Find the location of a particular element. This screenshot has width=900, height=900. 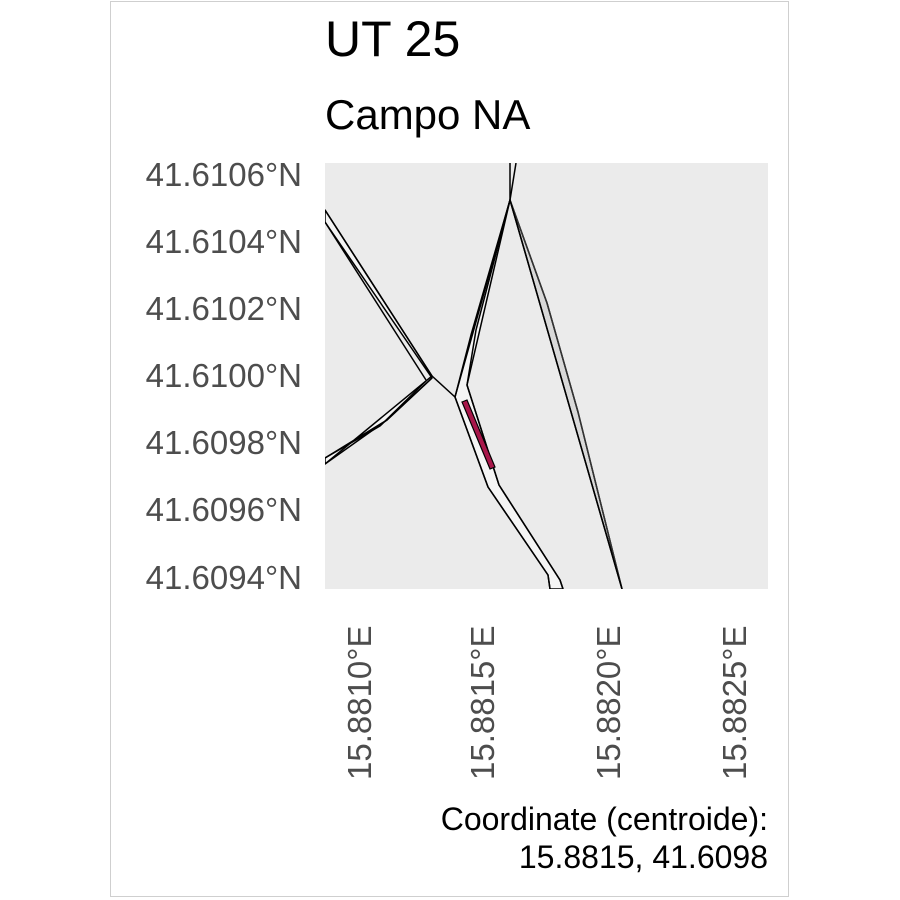

highlighted-parcel-ut25 is located at coordinates (478, 434).